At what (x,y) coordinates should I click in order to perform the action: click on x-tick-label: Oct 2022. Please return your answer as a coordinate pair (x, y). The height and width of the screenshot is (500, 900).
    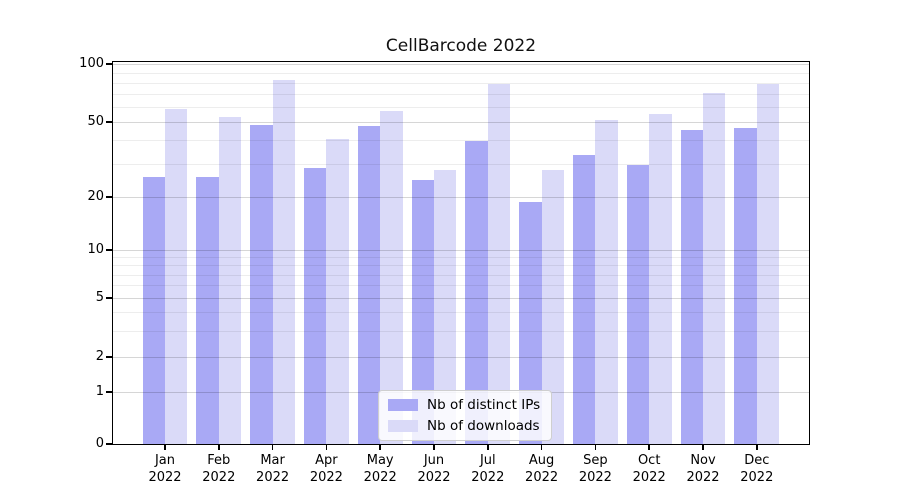
    Looking at the image, I should click on (649, 469).